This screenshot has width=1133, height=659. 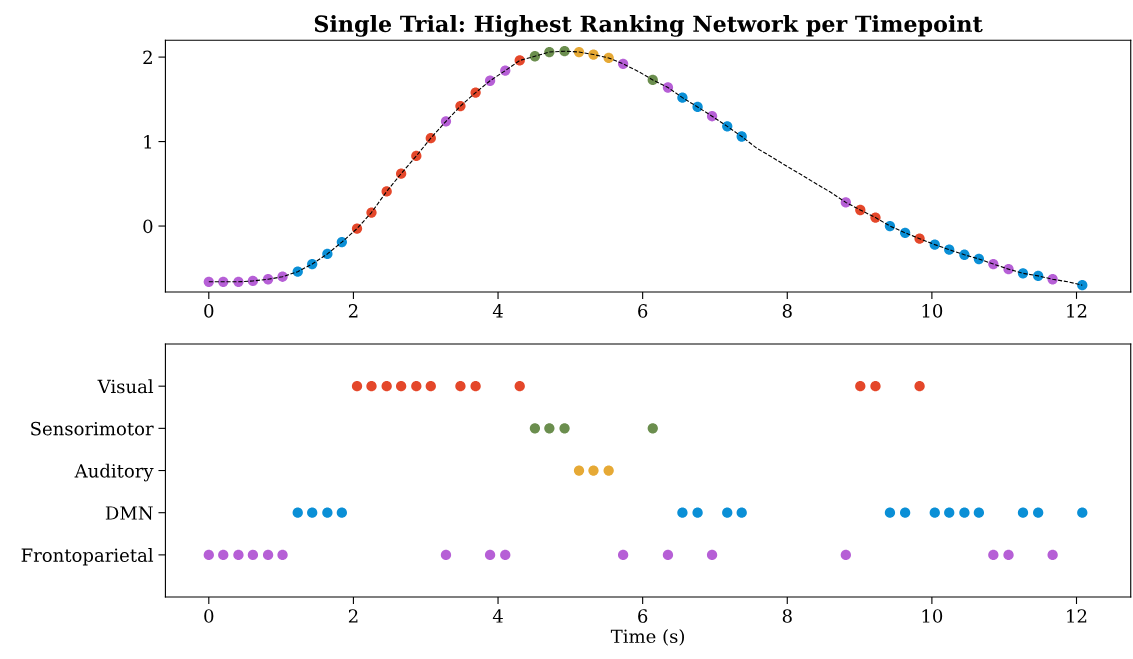 What do you see at coordinates (147, 57) in the screenshot?
I see `y-tick-label: 2` at bounding box center [147, 57].